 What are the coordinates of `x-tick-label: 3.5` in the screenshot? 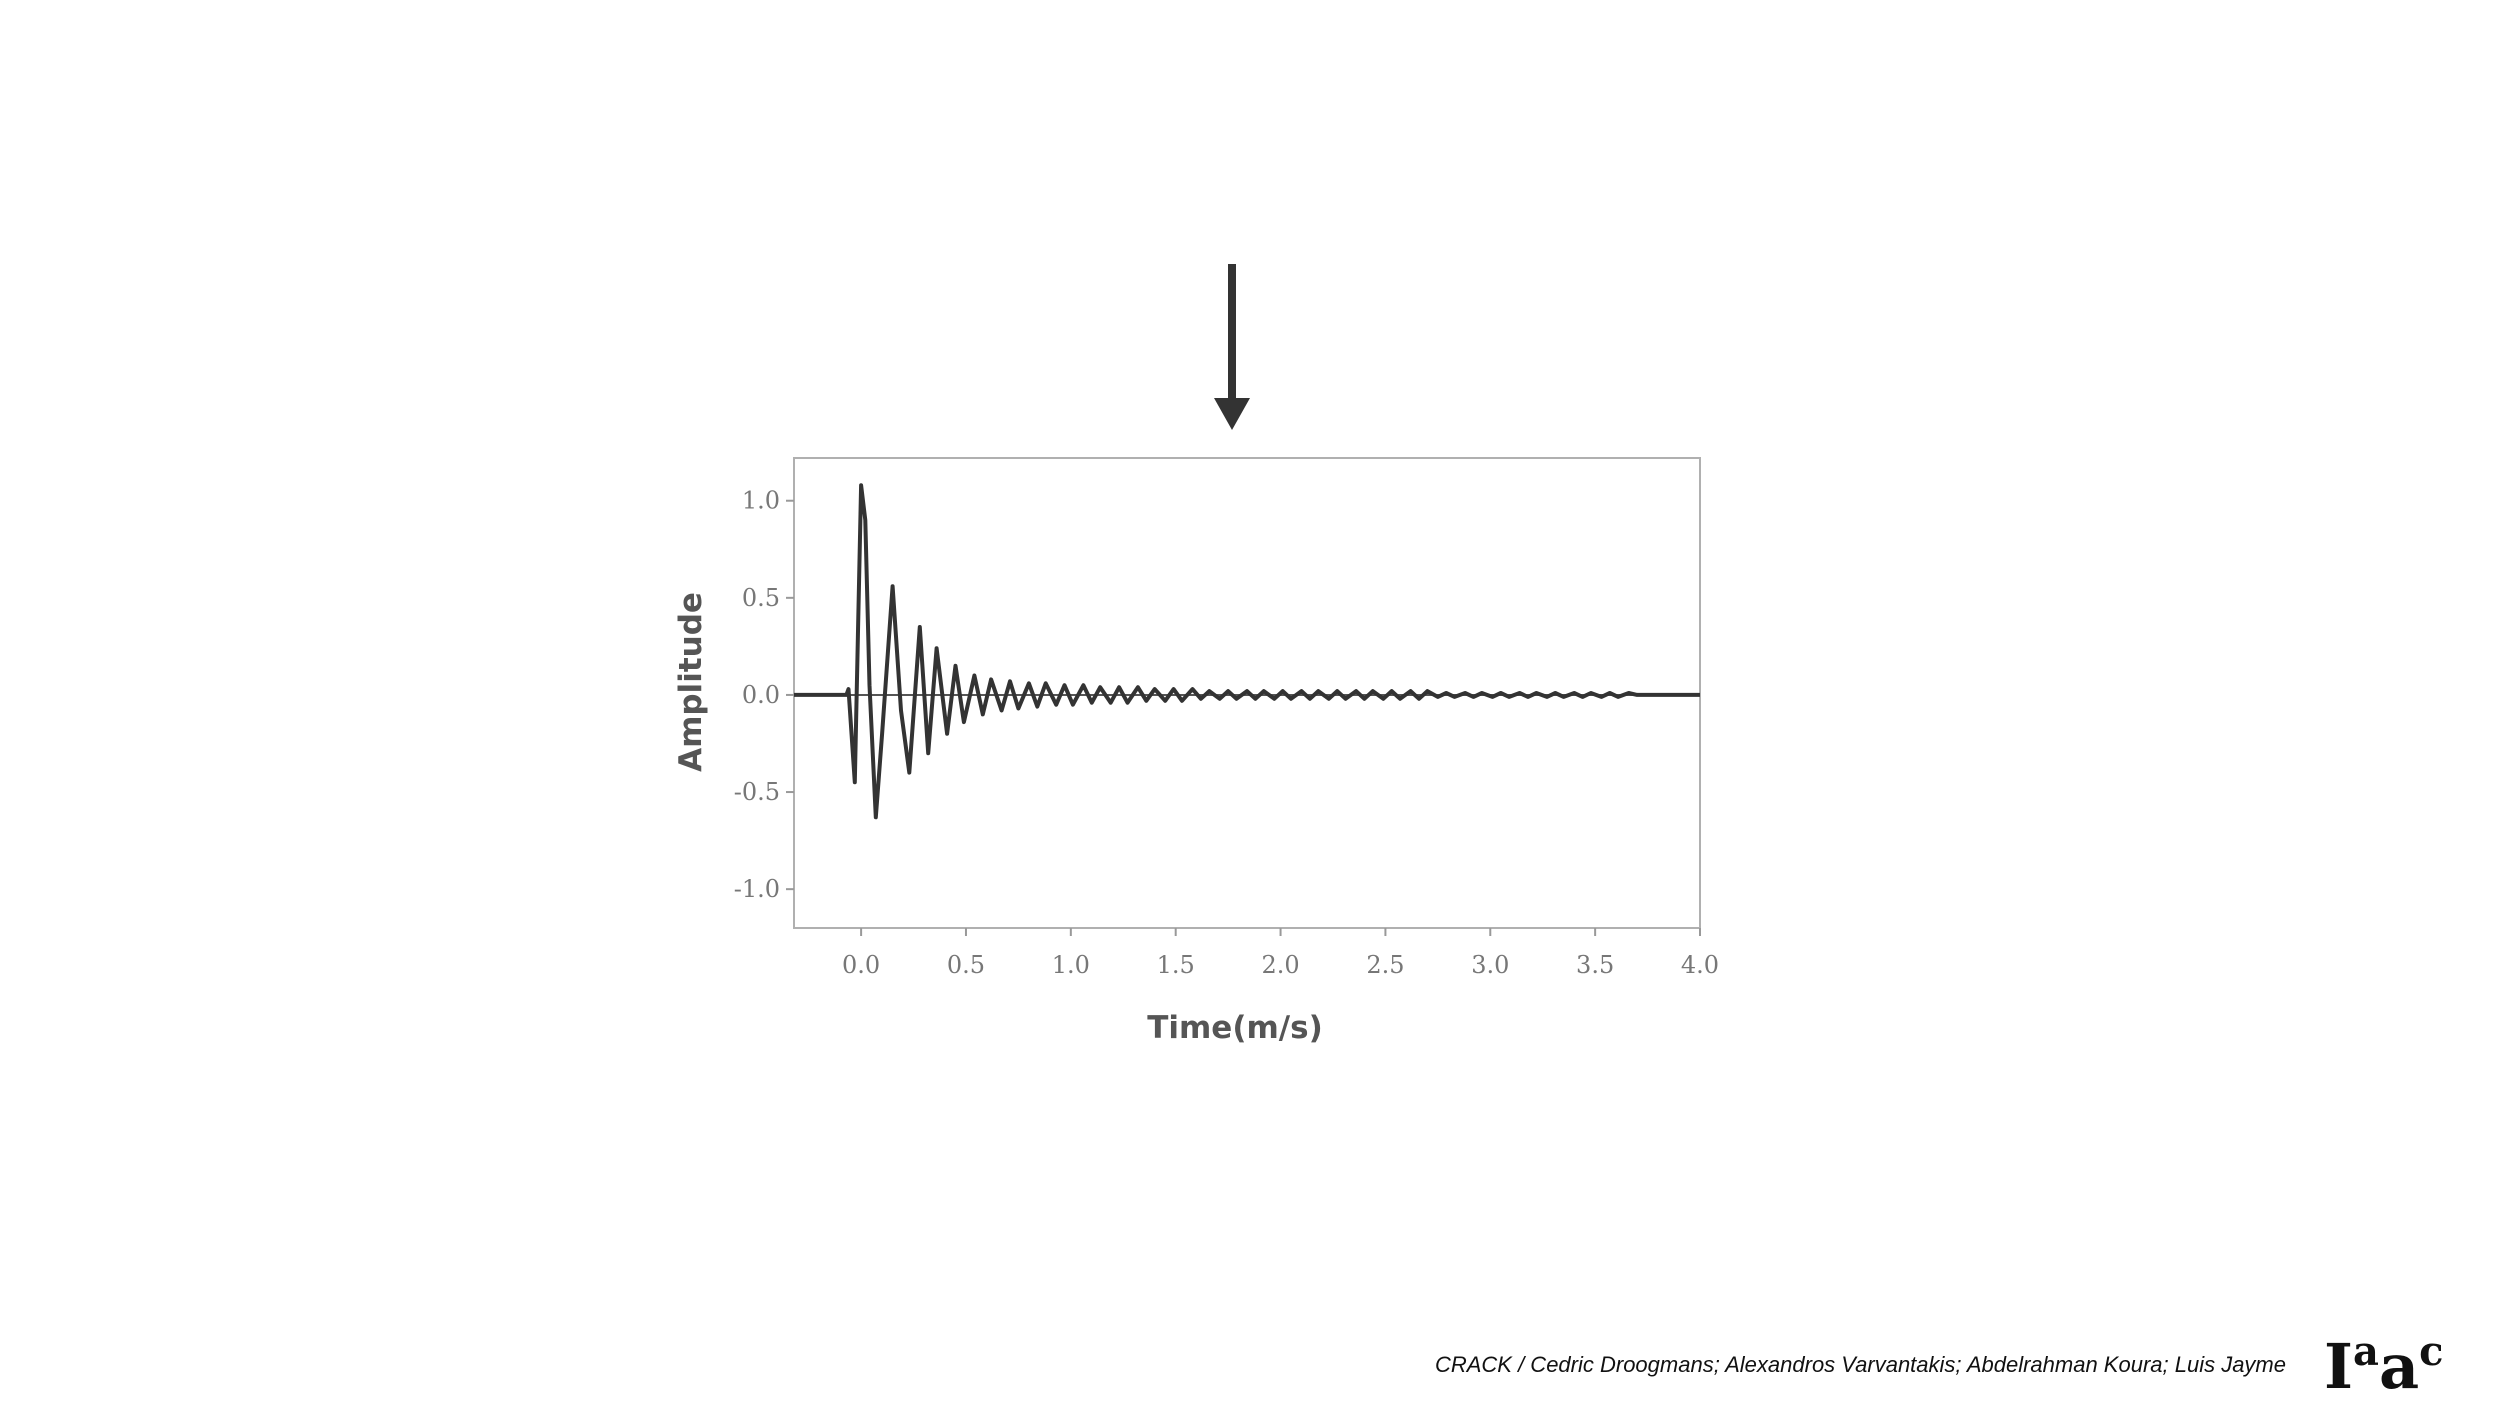 It's located at (1595, 965).